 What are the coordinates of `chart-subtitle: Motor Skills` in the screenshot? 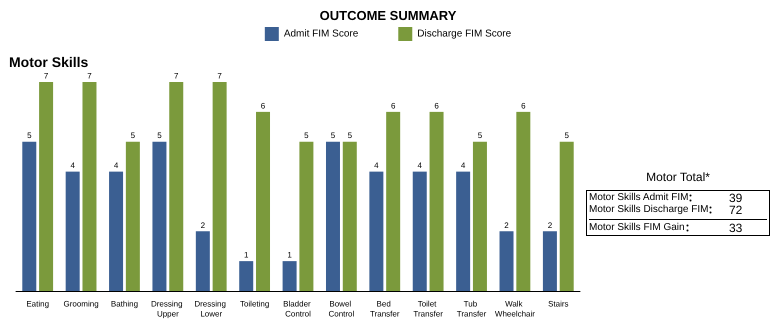 It's located at (49, 62).